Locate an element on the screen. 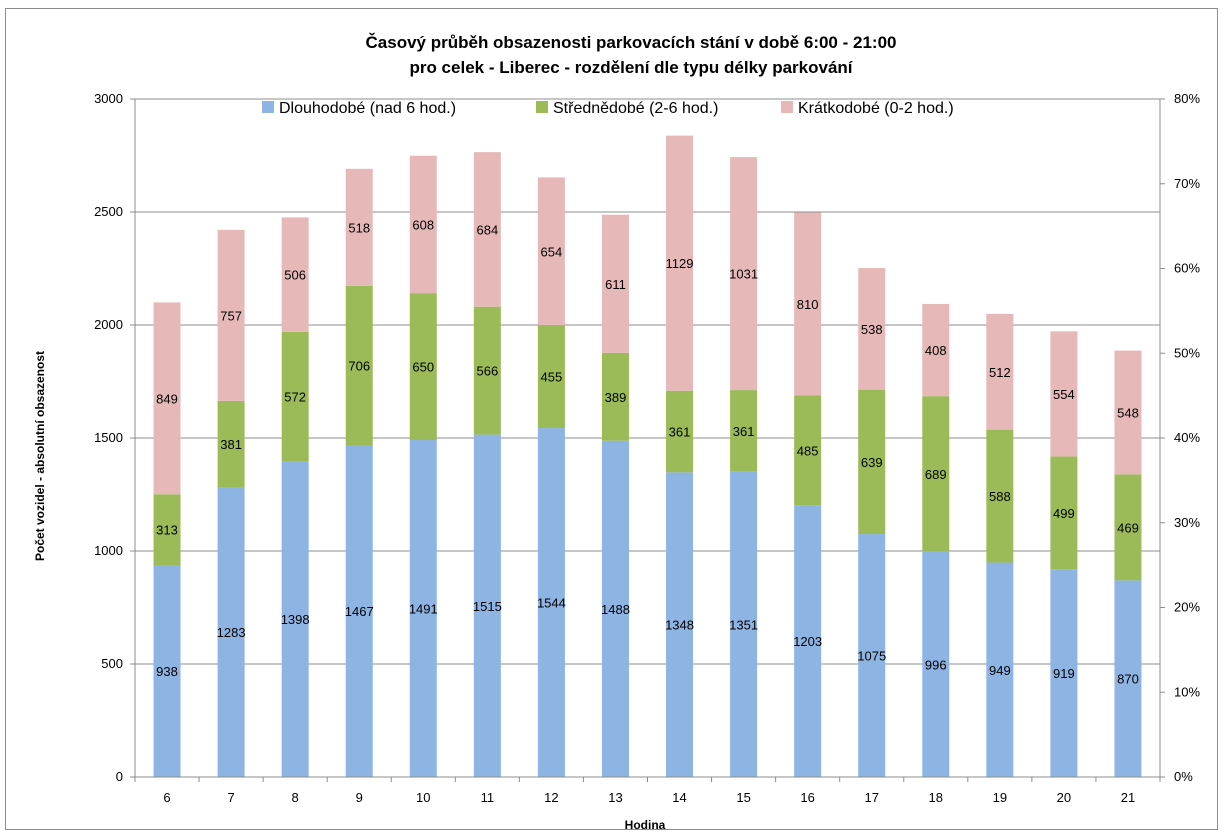  data-label: 996 is located at coordinates (936, 664).